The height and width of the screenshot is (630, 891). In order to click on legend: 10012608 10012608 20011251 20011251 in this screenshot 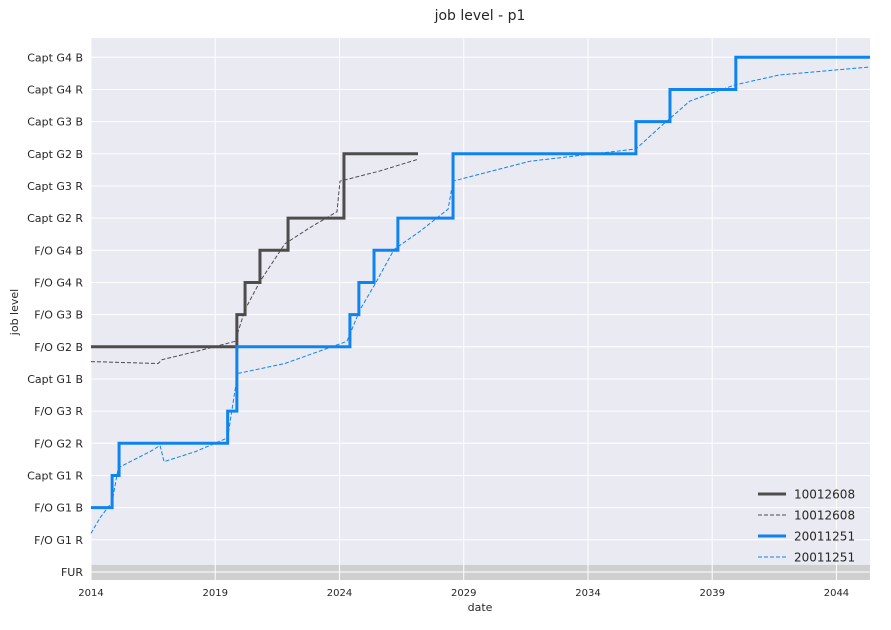, I will do `click(806, 526)`.